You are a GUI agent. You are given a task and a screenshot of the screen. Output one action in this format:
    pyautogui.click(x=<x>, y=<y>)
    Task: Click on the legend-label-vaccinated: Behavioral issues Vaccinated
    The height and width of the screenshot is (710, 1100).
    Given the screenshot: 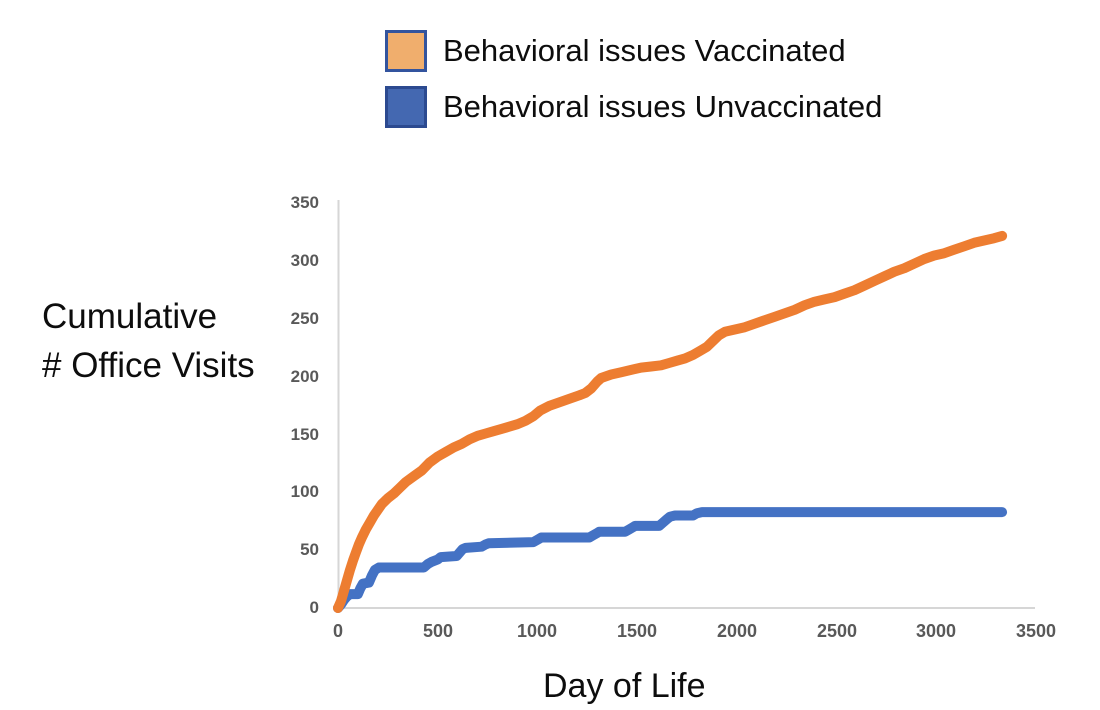 What is the action you would take?
    pyautogui.click(x=644, y=50)
    